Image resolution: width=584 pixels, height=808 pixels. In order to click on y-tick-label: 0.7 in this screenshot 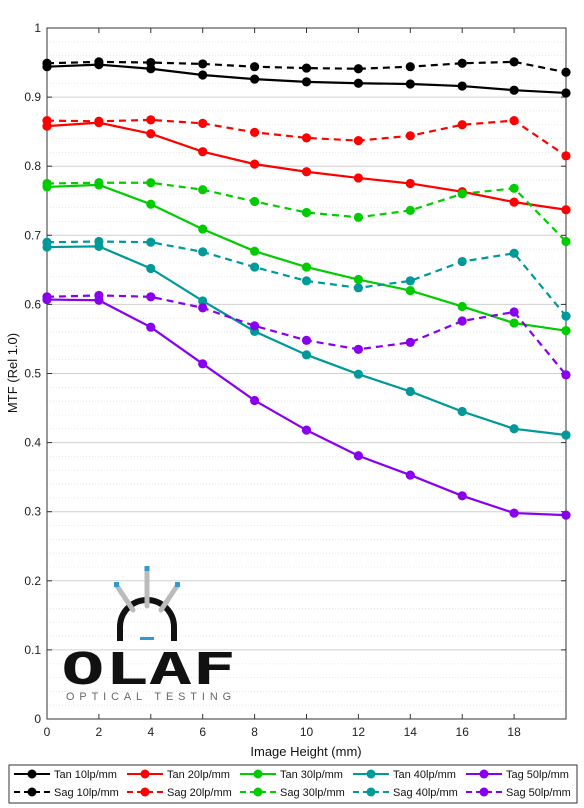, I will do `click(32, 235)`.